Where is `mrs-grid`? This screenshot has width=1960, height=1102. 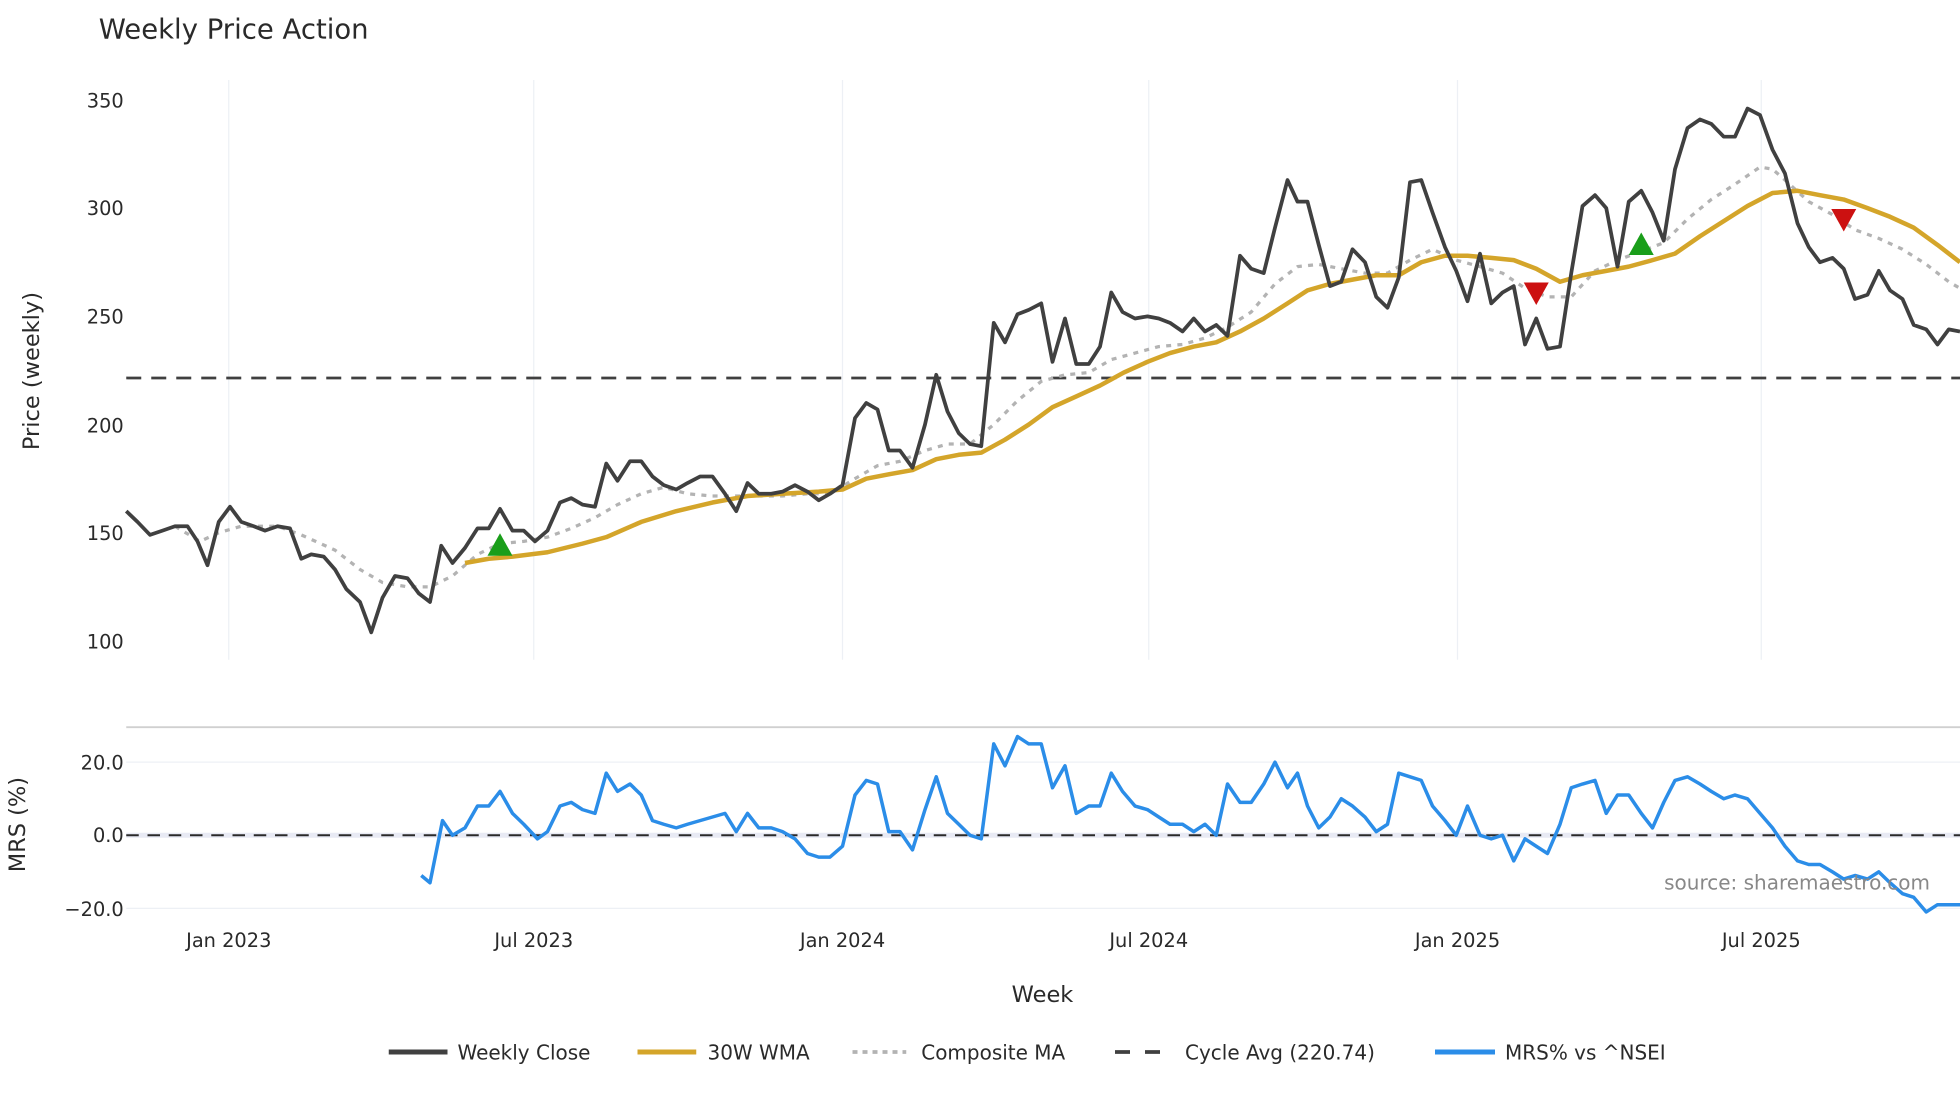 mrs-grid is located at coordinates (1043, 835).